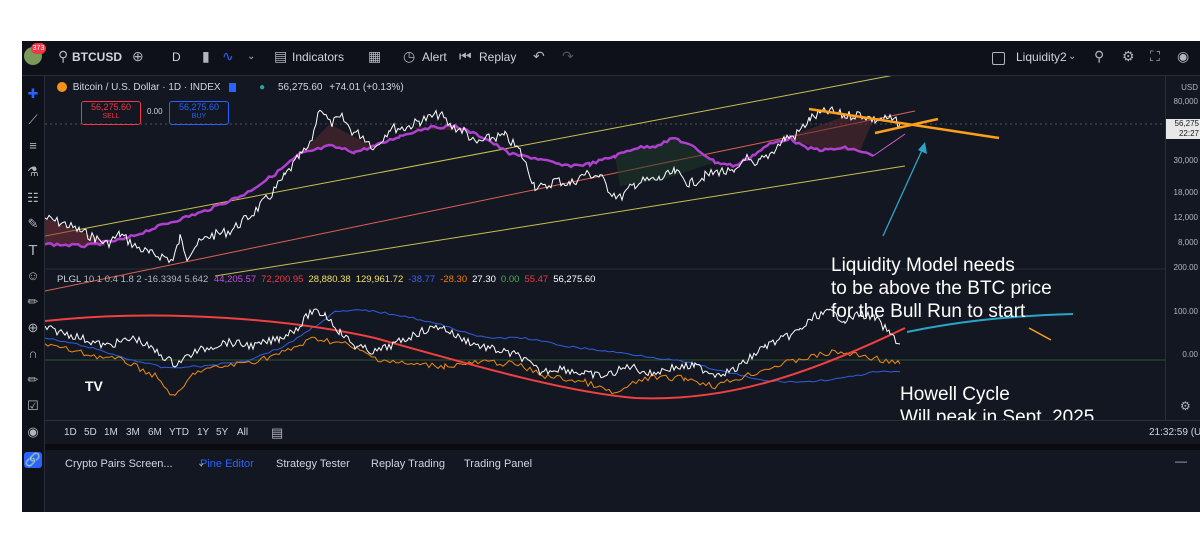 This screenshot has width=1200, height=547. Describe the element at coordinates (379, 279) in the screenshot. I see `indicator-value: 129,961.72` at that location.